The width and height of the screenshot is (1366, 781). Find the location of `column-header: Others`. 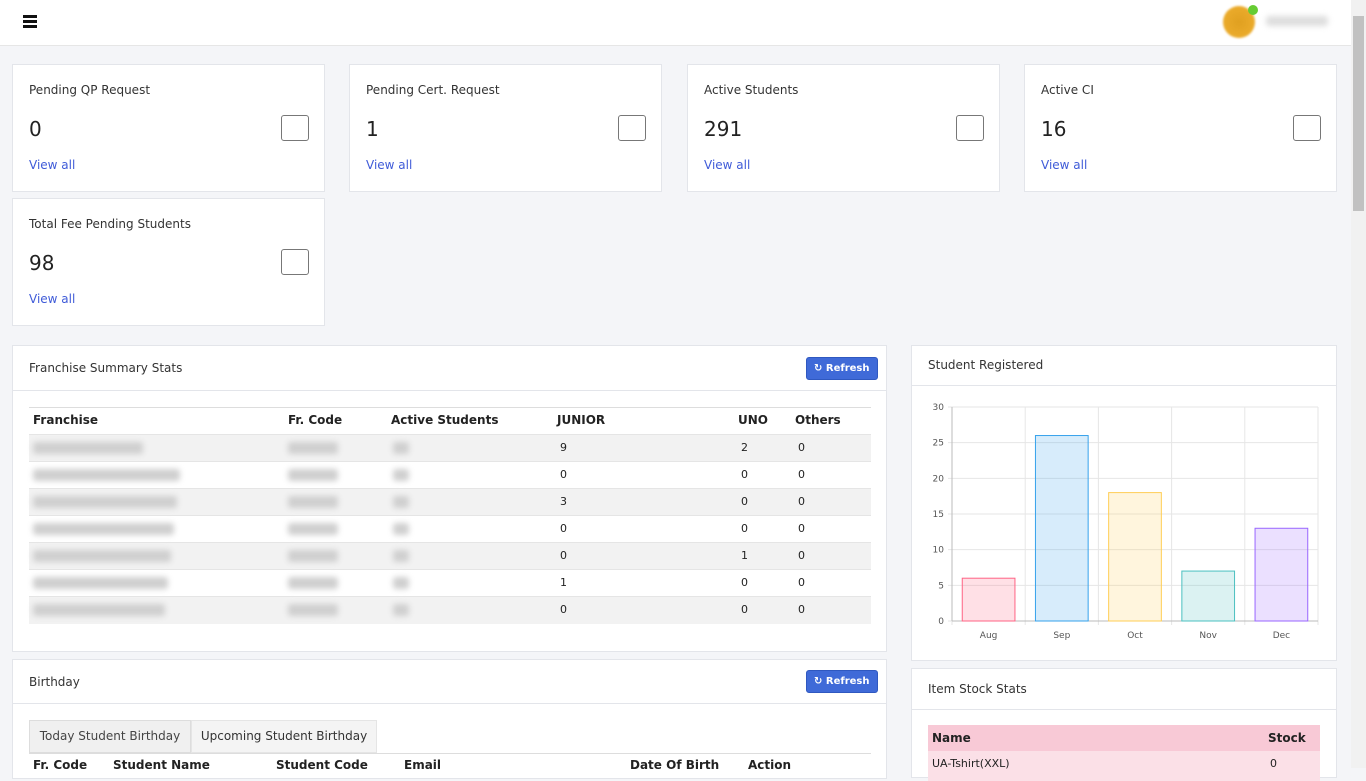

column-header: Others is located at coordinates (818, 420).